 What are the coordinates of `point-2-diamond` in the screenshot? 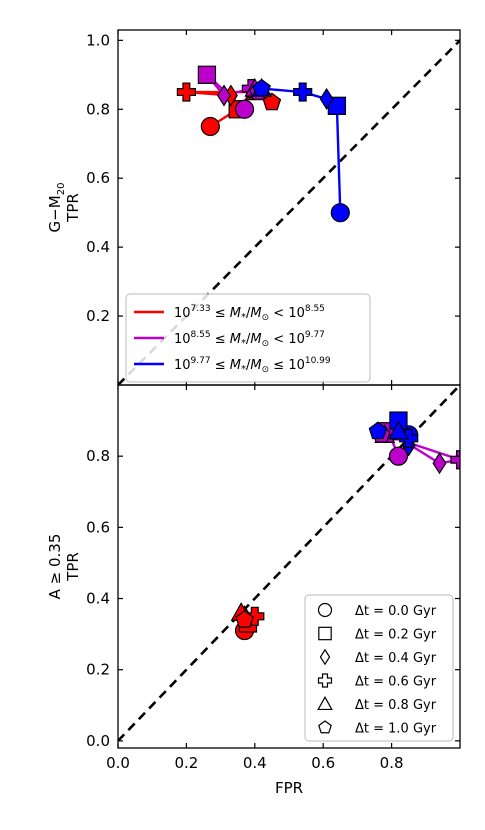 It's located at (326, 98).